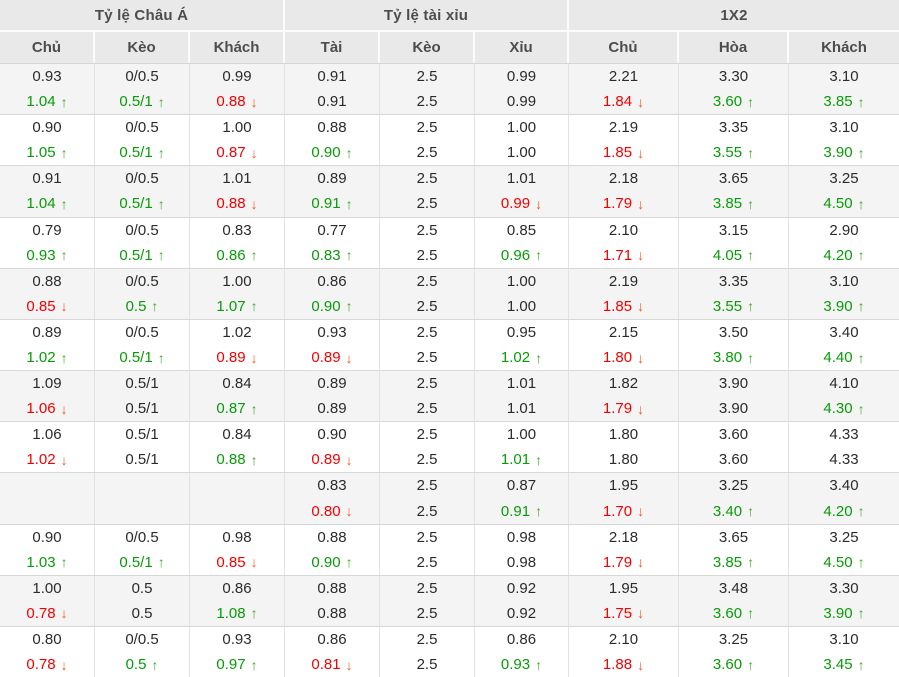  Describe the element at coordinates (733, 588) in the screenshot. I see `odds-opening-value: 3.48` at that location.